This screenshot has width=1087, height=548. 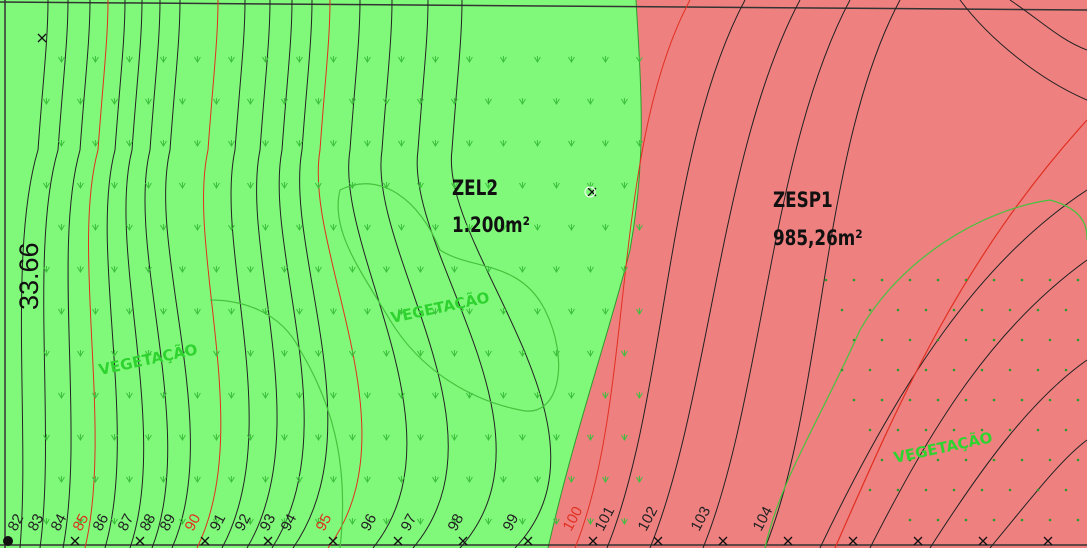 What do you see at coordinates (168, 522) in the screenshot?
I see `contour-label: 89` at bounding box center [168, 522].